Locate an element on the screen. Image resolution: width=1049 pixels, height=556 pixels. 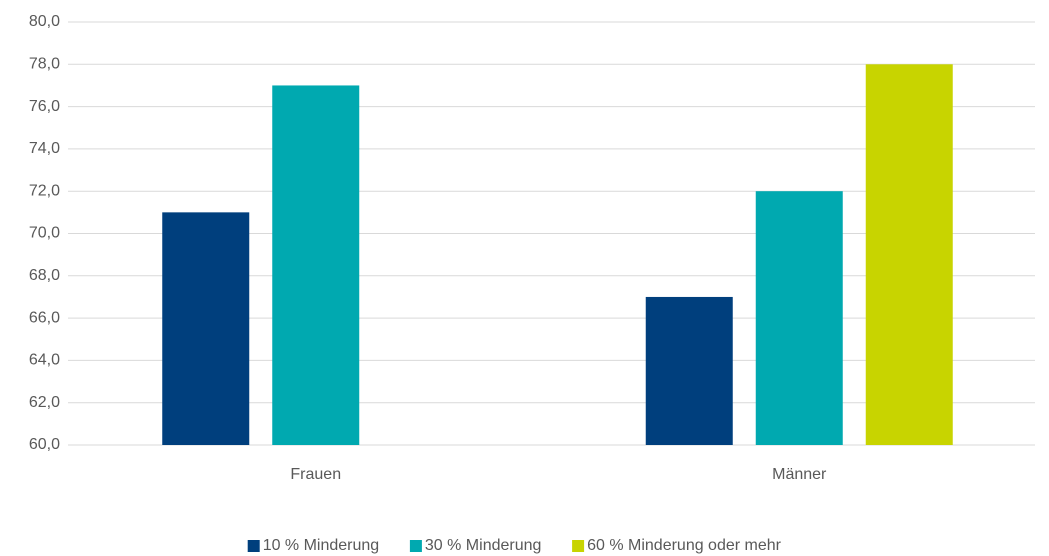
y-tick-label: 80,0 is located at coordinates (44, 21).